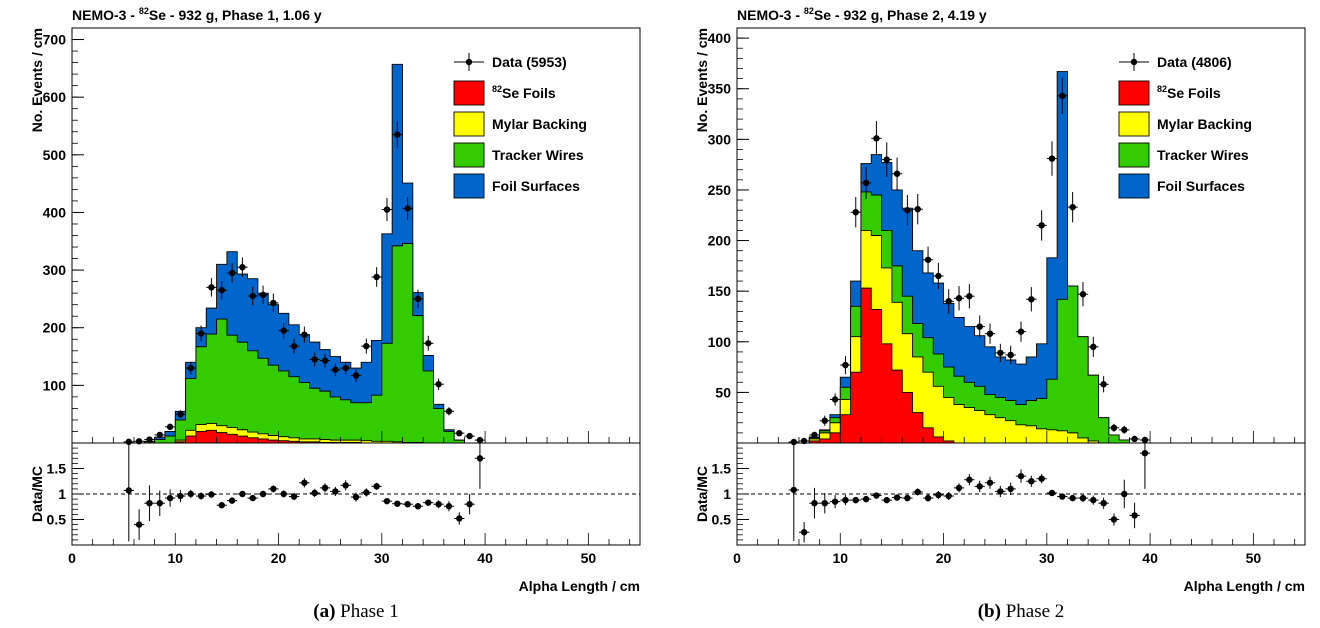 Image resolution: width=1320 pixels, height=628 pixels. I want to click on y-axis-label: No. Events / cm, so click(702, 80).